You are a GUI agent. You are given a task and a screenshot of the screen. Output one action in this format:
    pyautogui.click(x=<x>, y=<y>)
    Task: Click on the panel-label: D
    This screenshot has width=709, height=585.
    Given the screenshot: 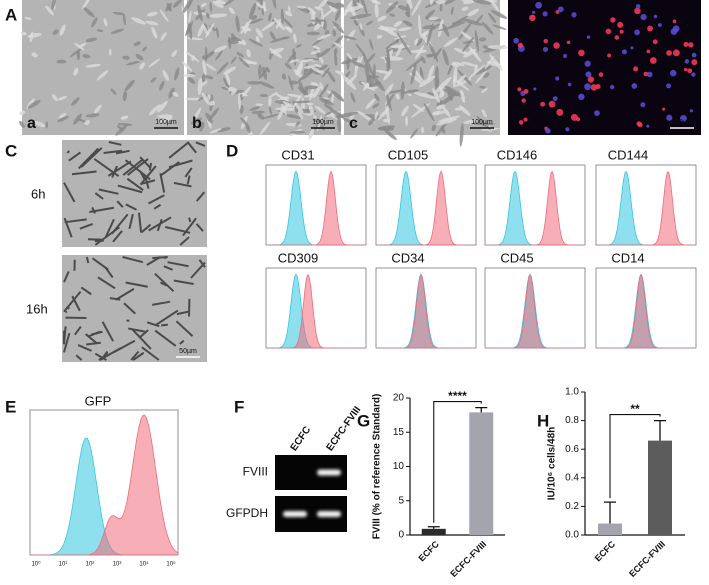 What is the action you would take?
    pyautogui.click(x=232, y=150)
    